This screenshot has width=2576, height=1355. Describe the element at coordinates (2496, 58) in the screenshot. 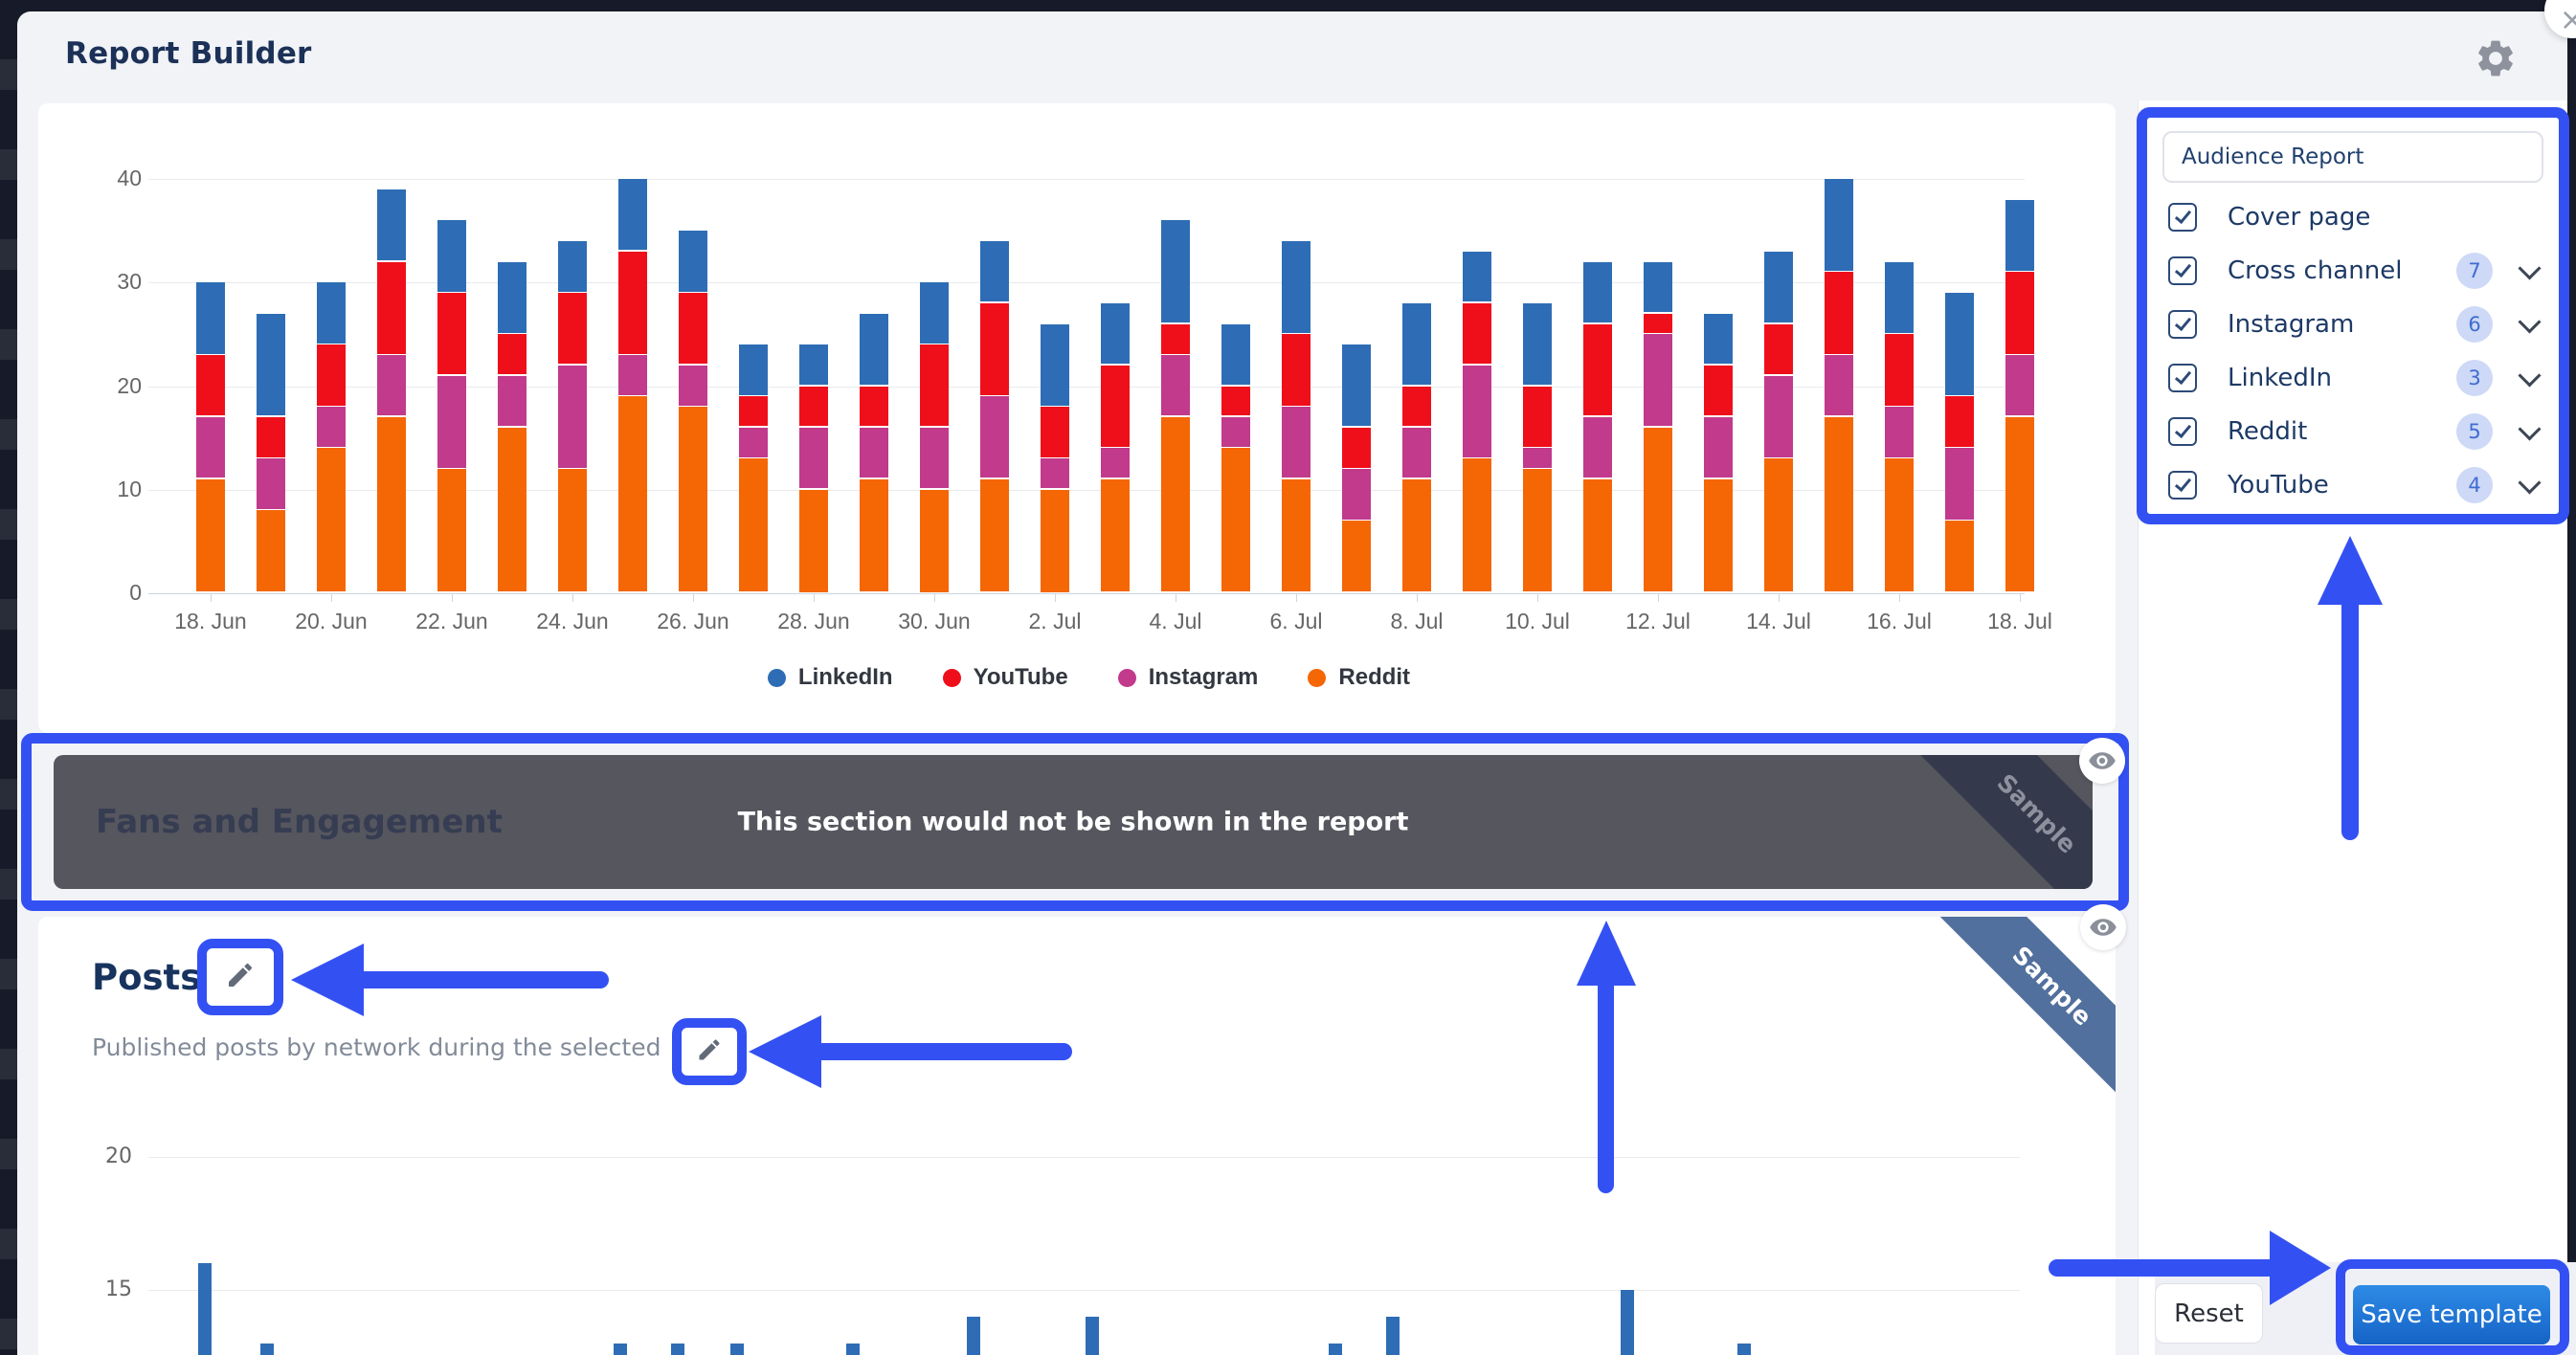

I see `settings-gear-icon` at that location.